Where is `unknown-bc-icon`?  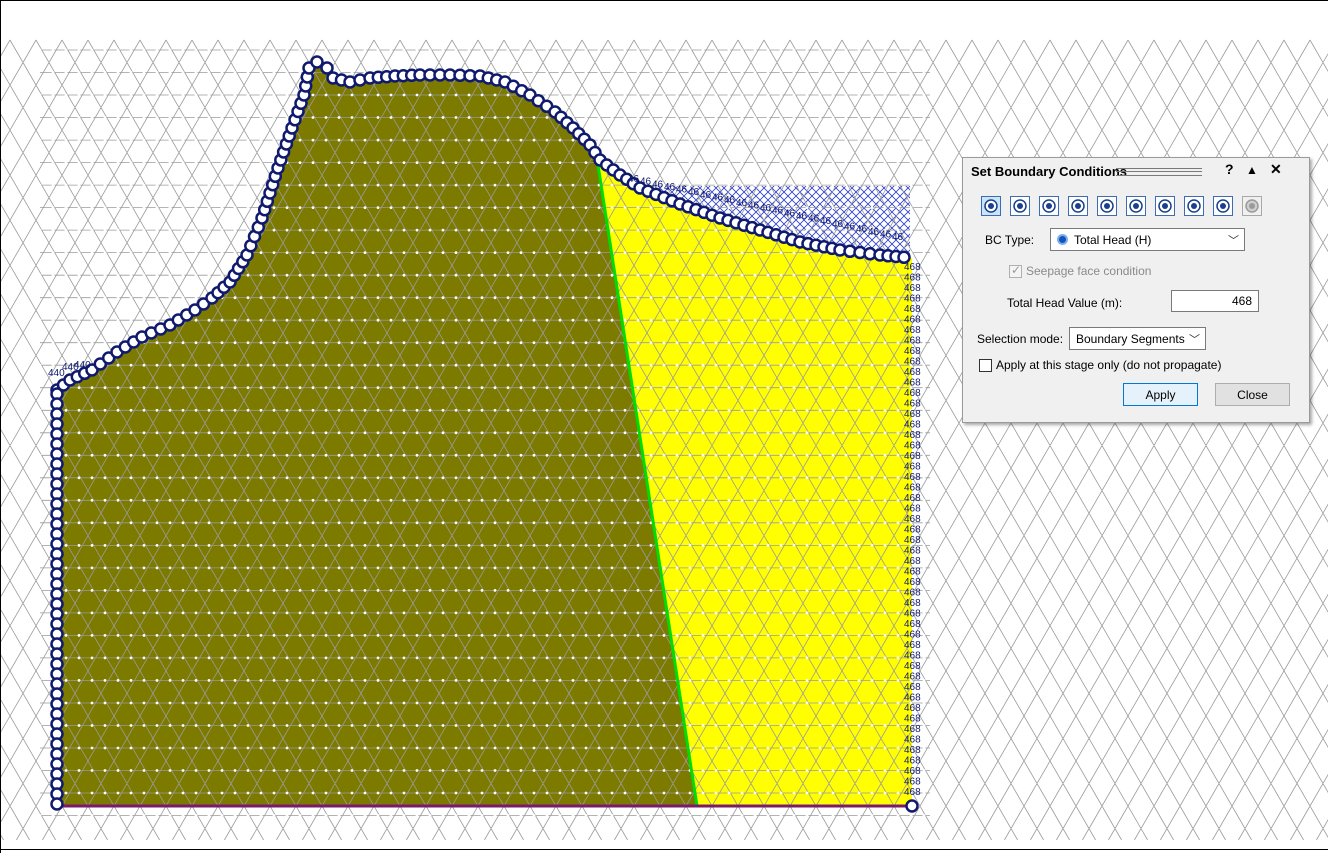
unknown-bc-icon is located at coordinates (1078, 206).